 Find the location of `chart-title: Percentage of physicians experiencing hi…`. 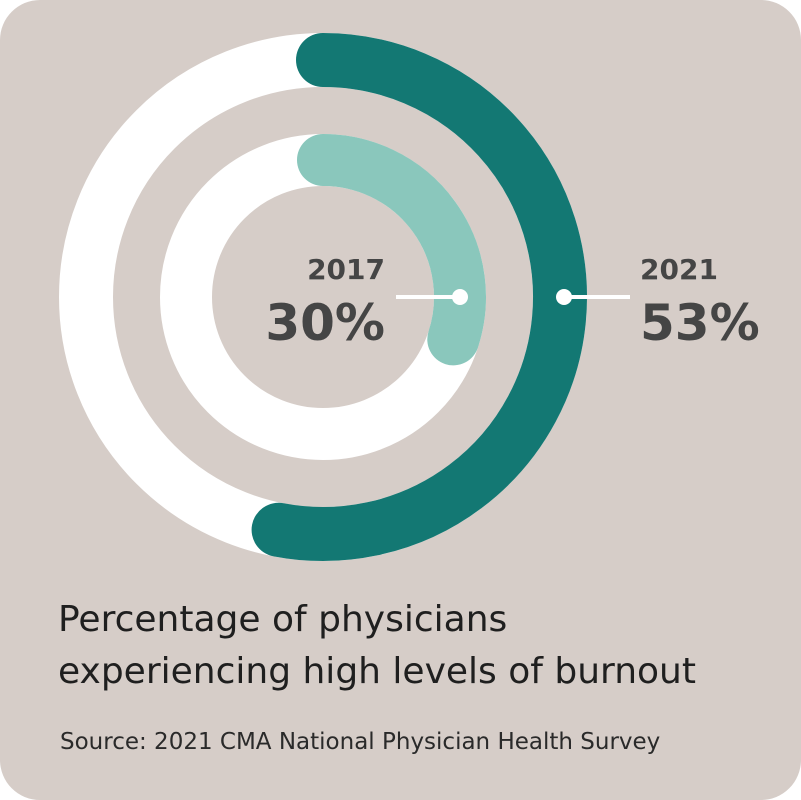

chart-title: Percentage of physicians experiencing hi… is located at coordinates (418, 646).